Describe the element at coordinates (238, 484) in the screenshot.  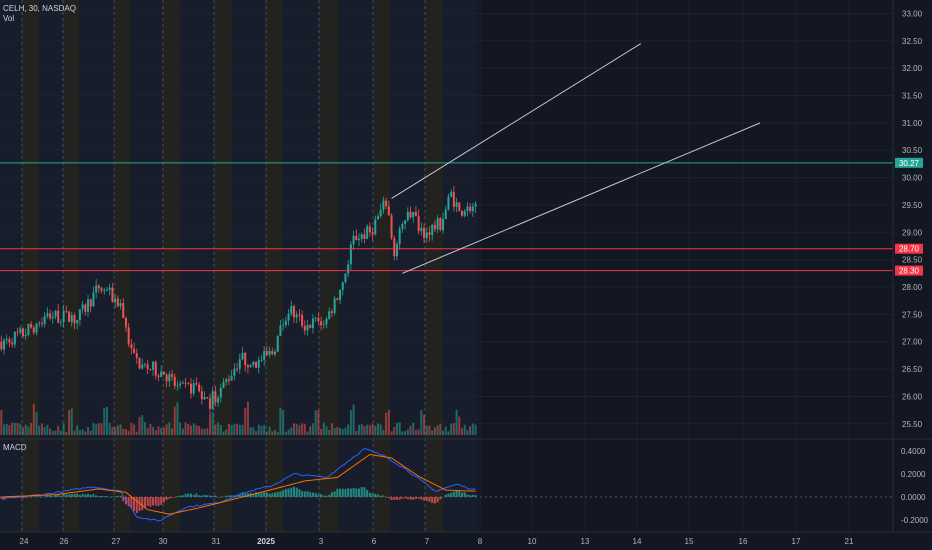
I see `signal-line` at that location.